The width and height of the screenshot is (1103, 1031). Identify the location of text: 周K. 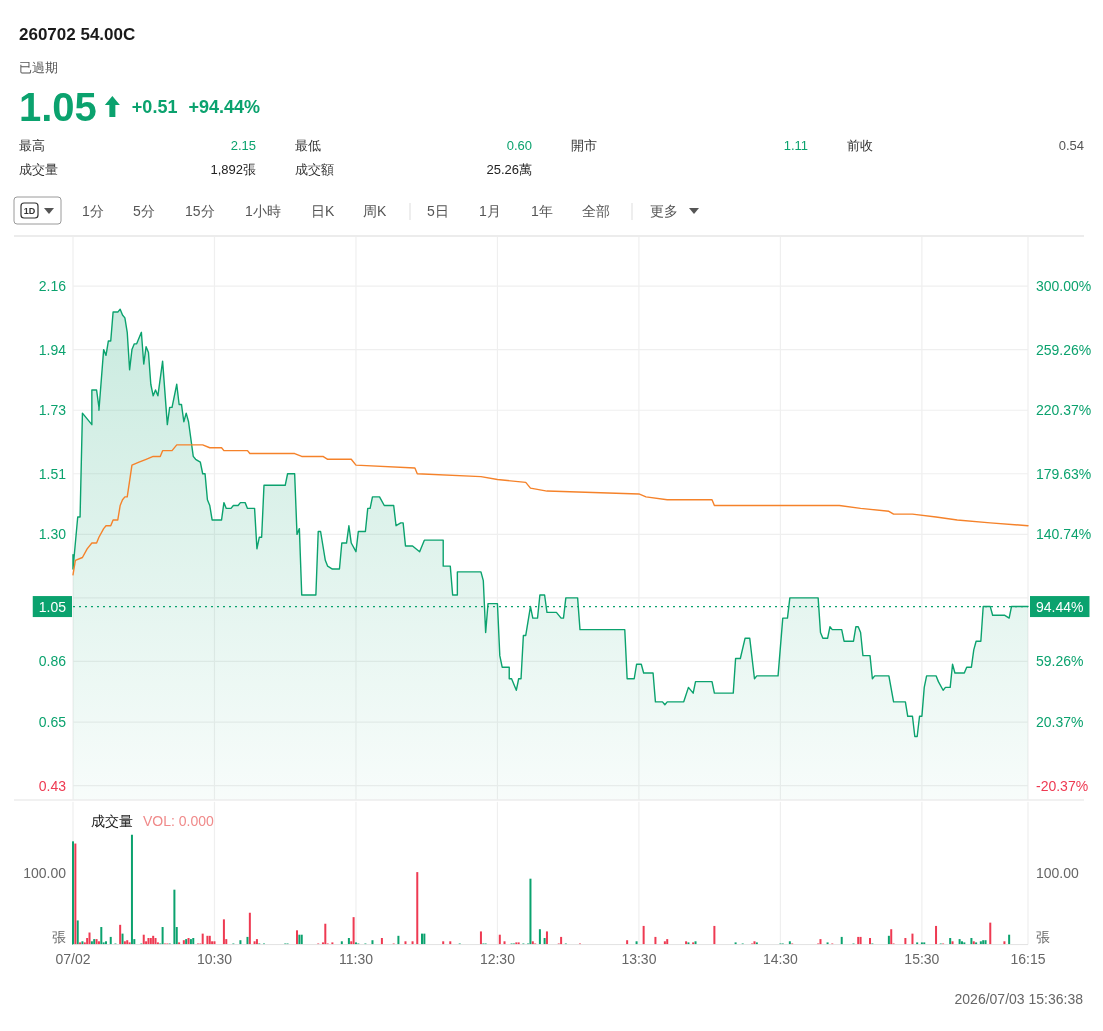
(375, 211).